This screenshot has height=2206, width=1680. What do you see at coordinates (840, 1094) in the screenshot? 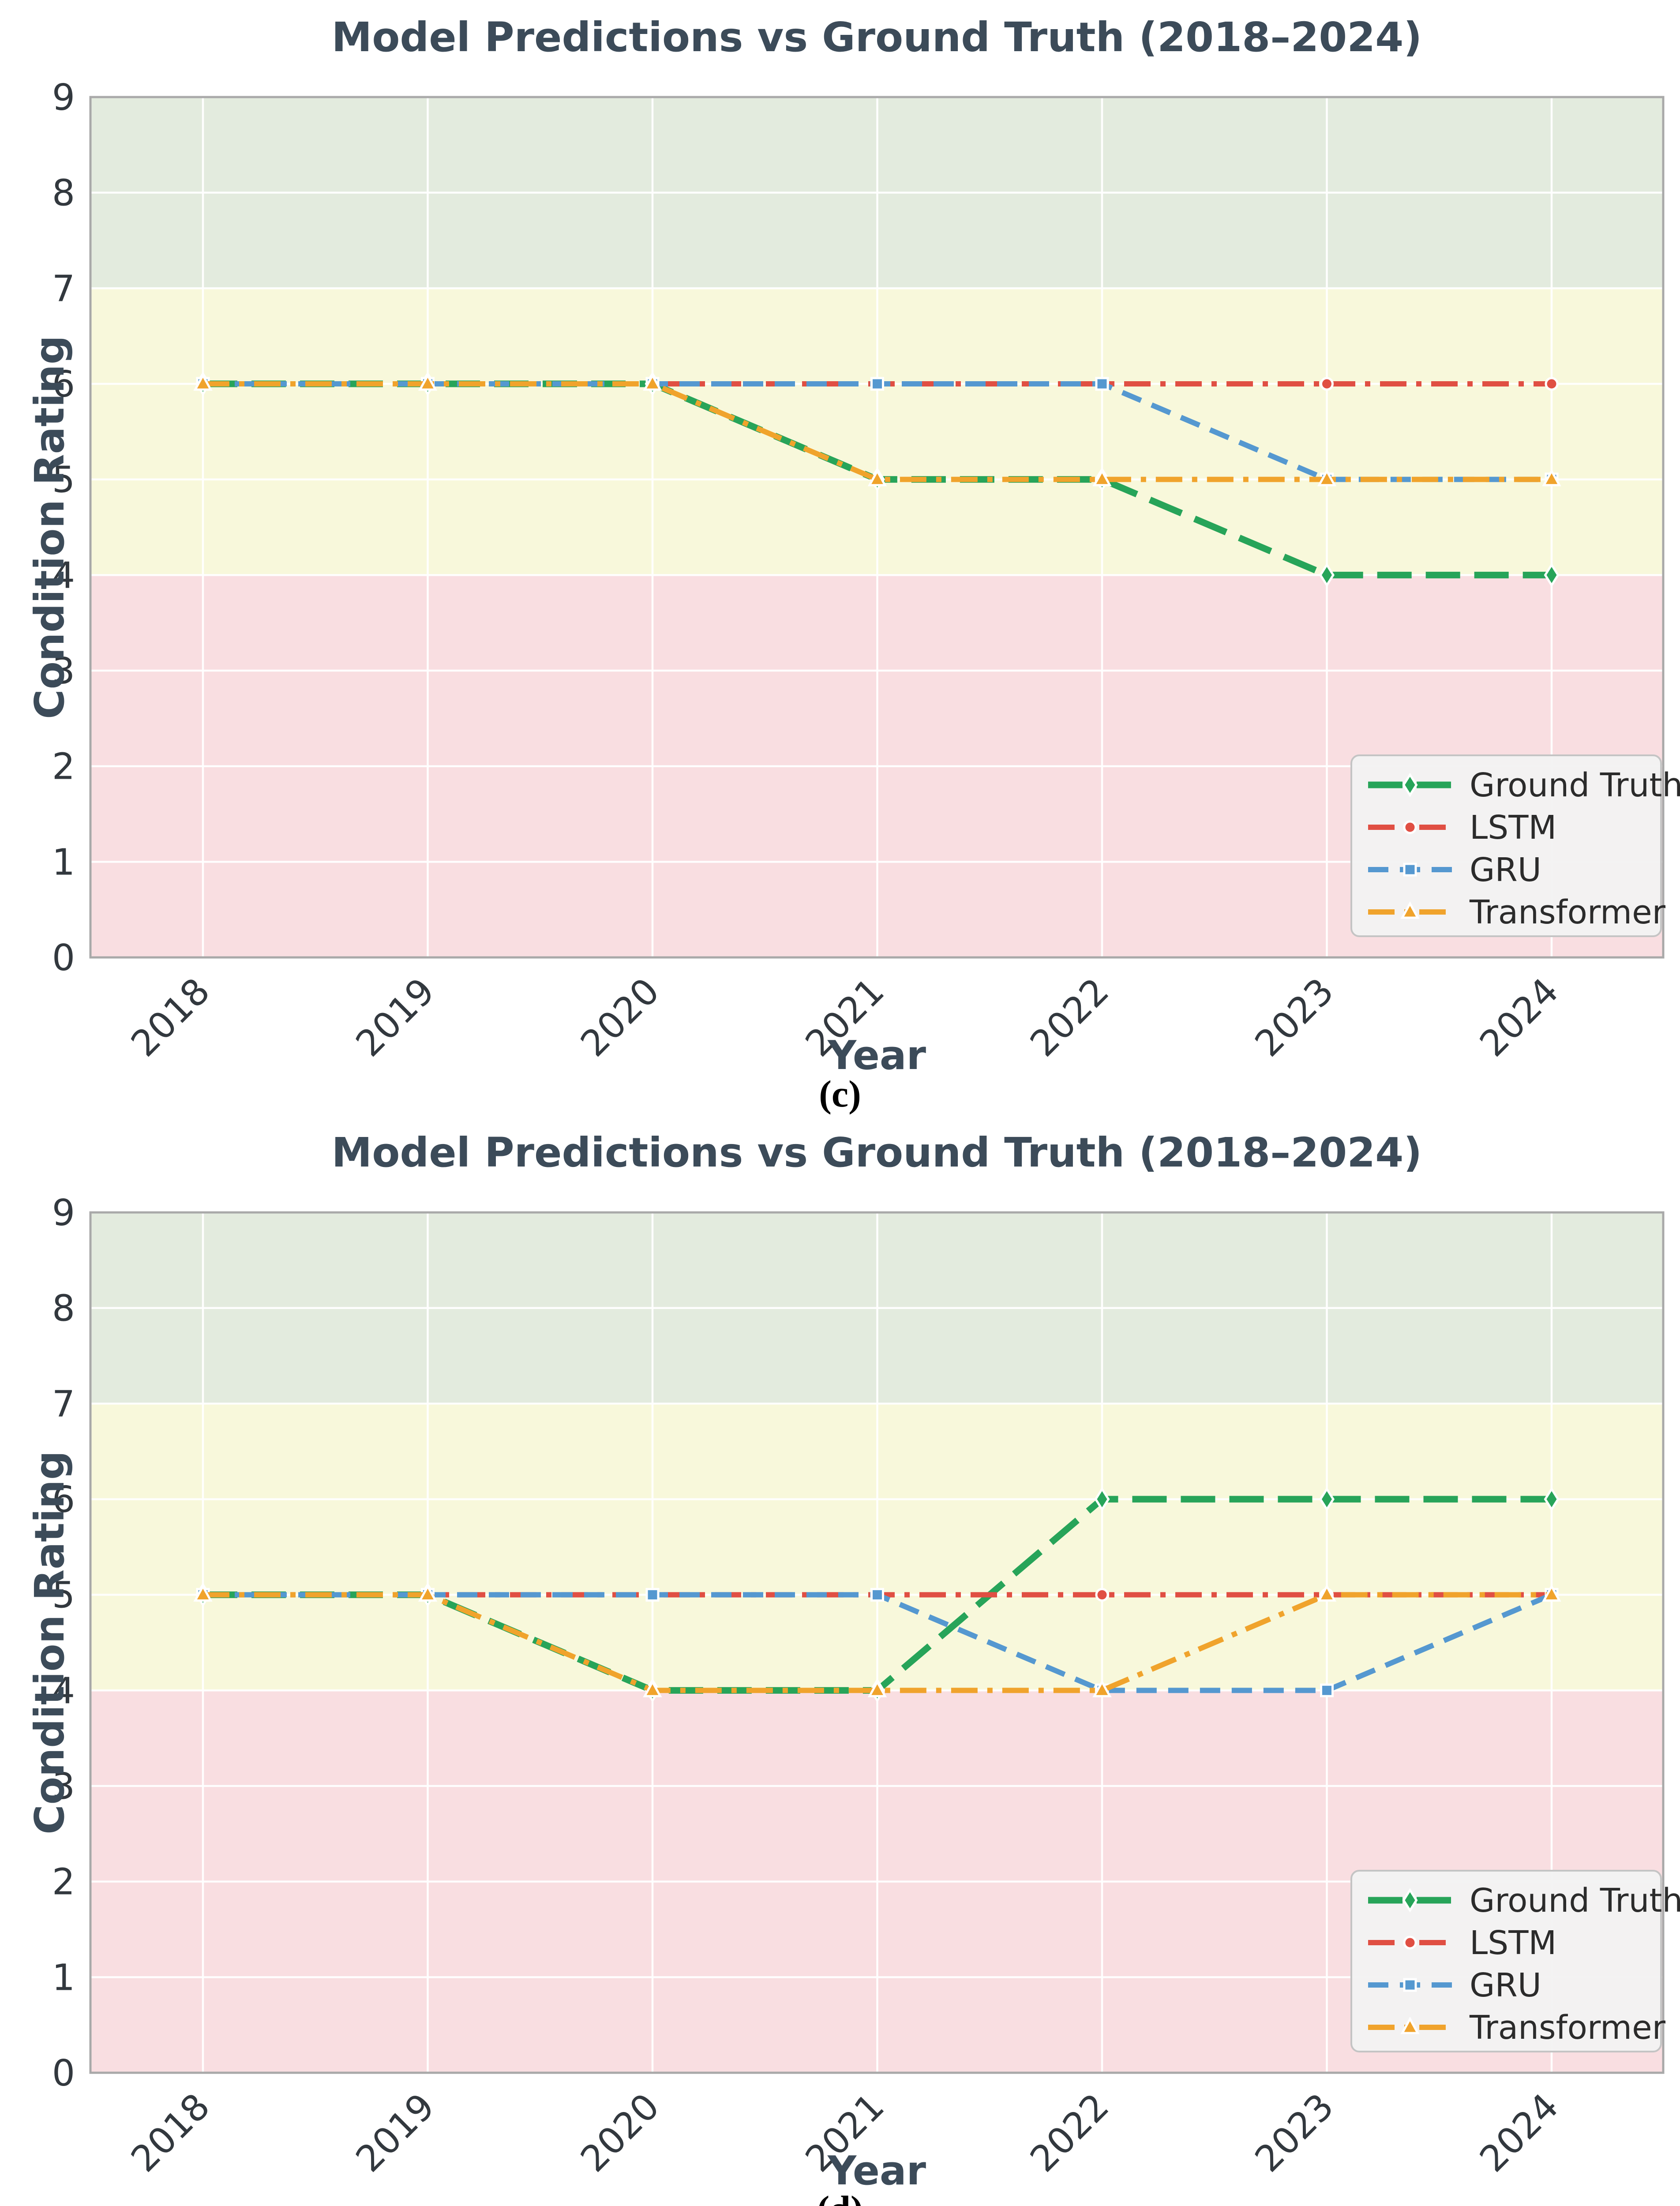
I see `subfigure-label-c: (c)` at bounding box center [840, 1094].